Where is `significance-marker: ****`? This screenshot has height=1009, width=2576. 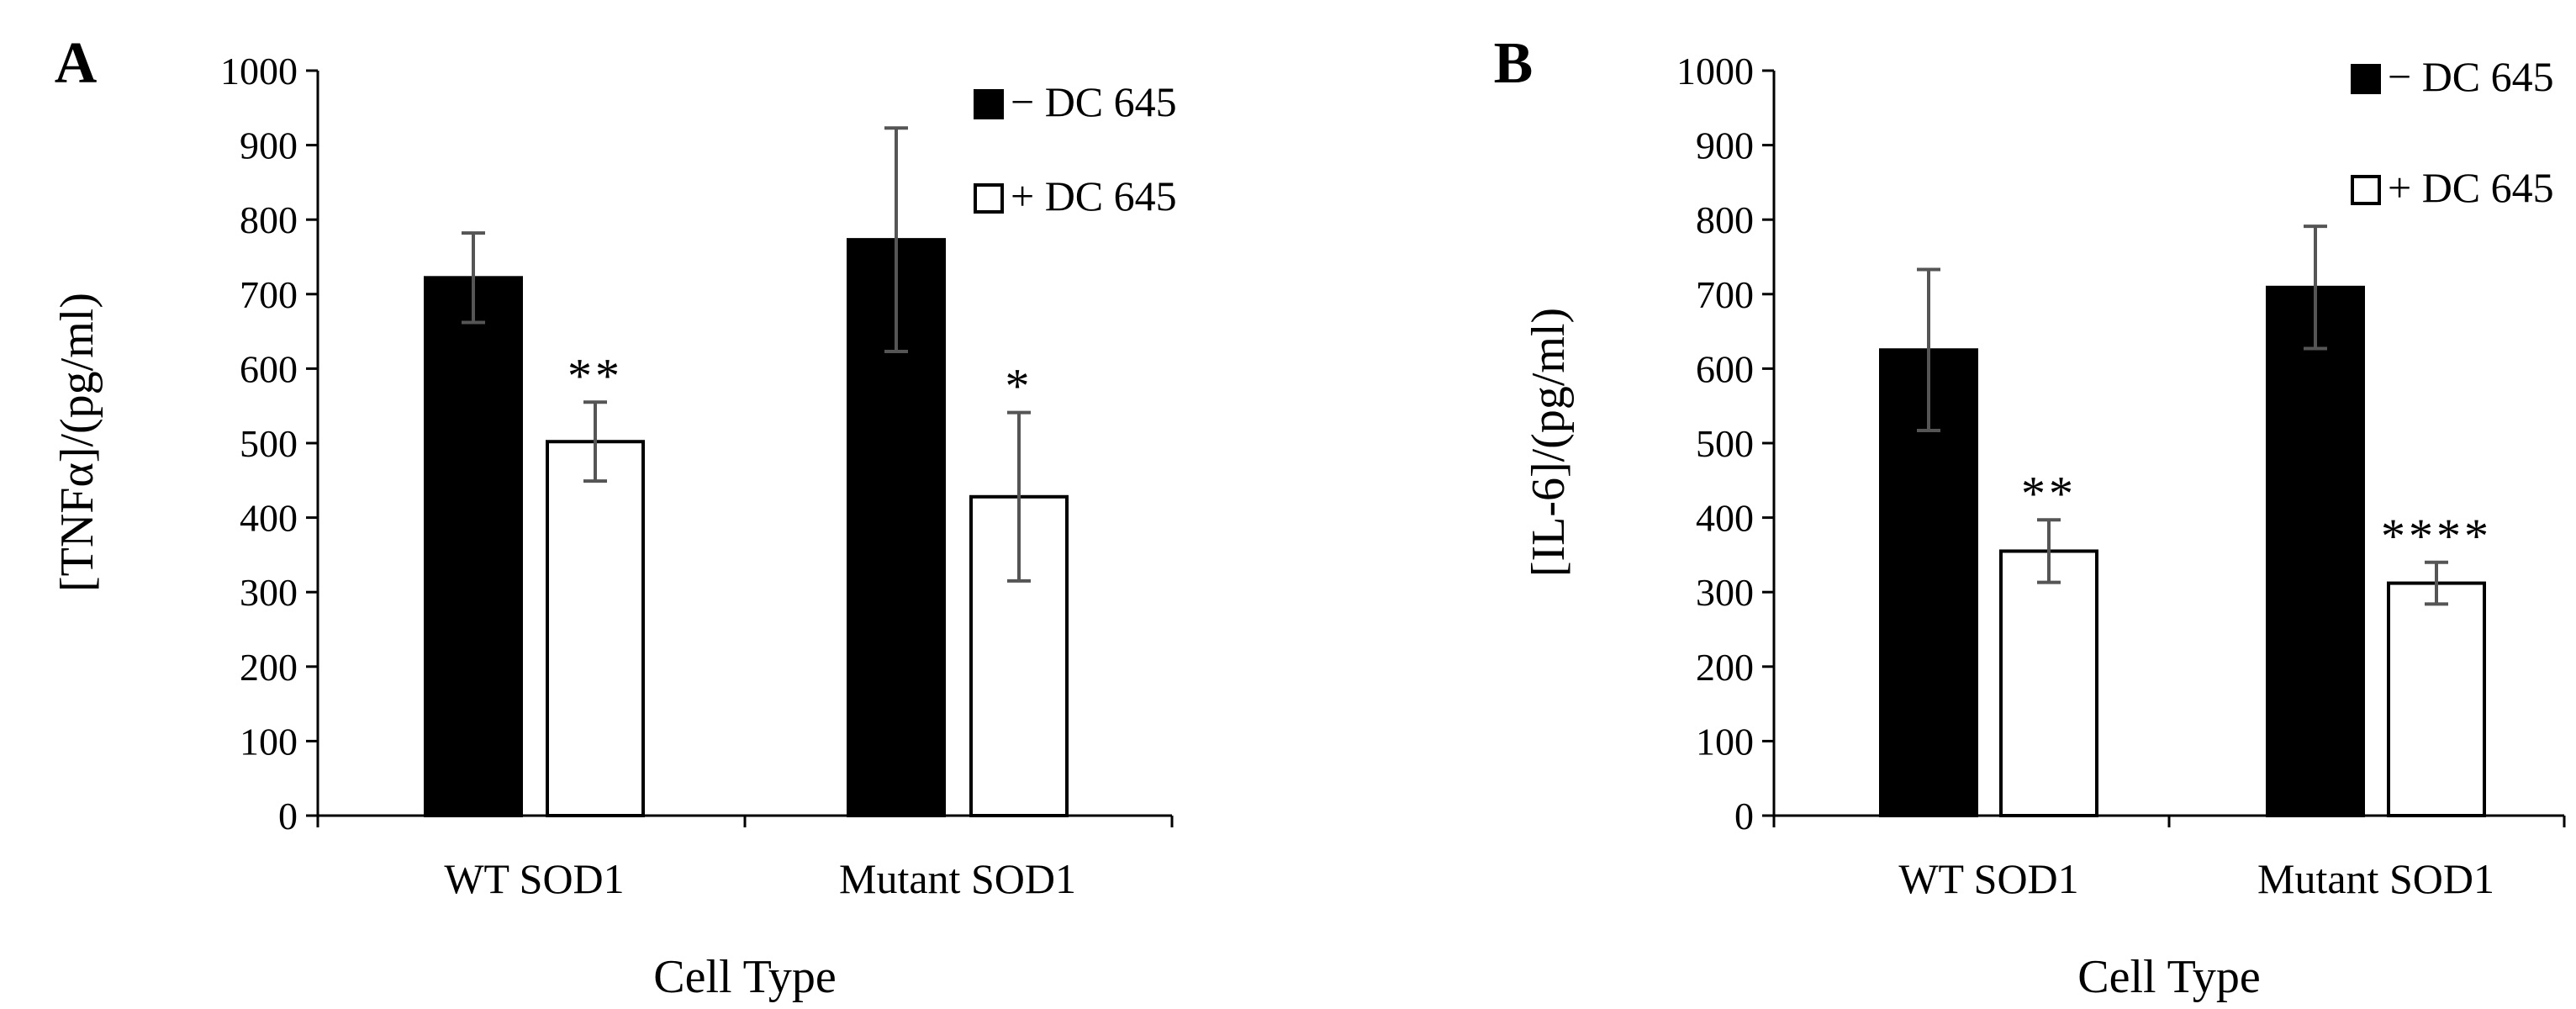 significance-marker: **** is located at coordinates (2436, 536).